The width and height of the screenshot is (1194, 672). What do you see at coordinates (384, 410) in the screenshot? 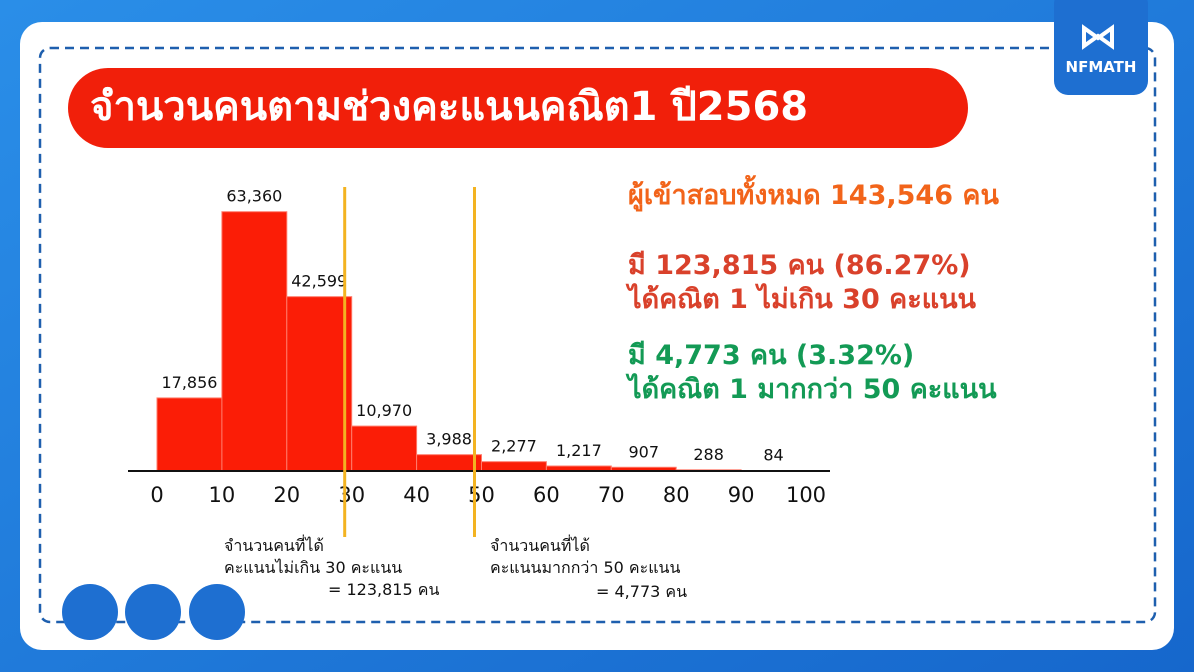
I see `value-label: 10,970` at bounding box center [384, 410].